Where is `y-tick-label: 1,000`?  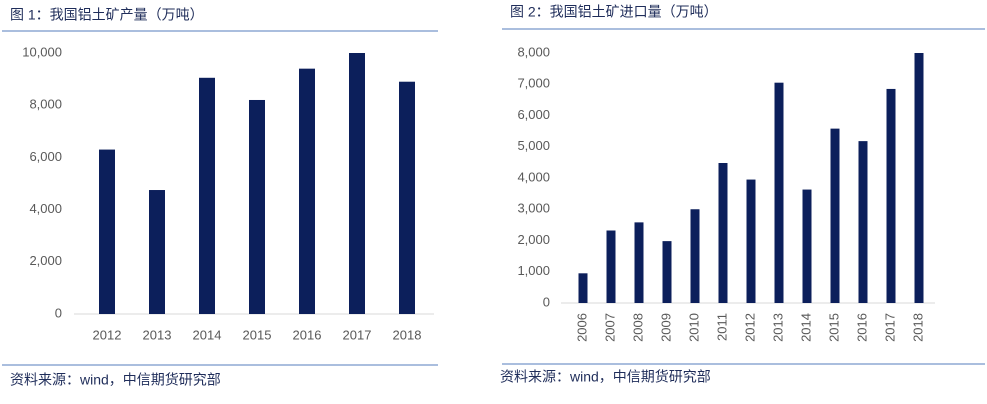 y-tick-label: 1,000 is located at coordinates (533, 270).